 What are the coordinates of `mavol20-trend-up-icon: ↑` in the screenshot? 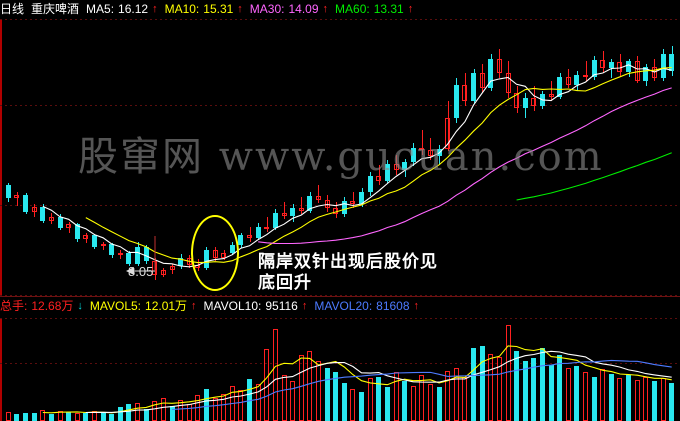 It's located at (416, 306).